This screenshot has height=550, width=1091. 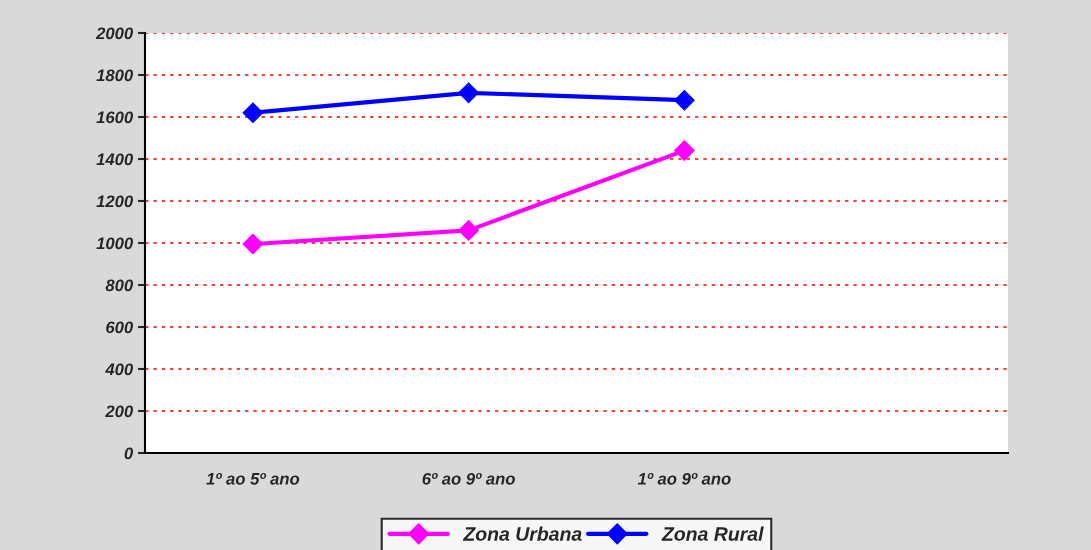 I want to click on y-tick-label: 800, so click(x=119, y=285).